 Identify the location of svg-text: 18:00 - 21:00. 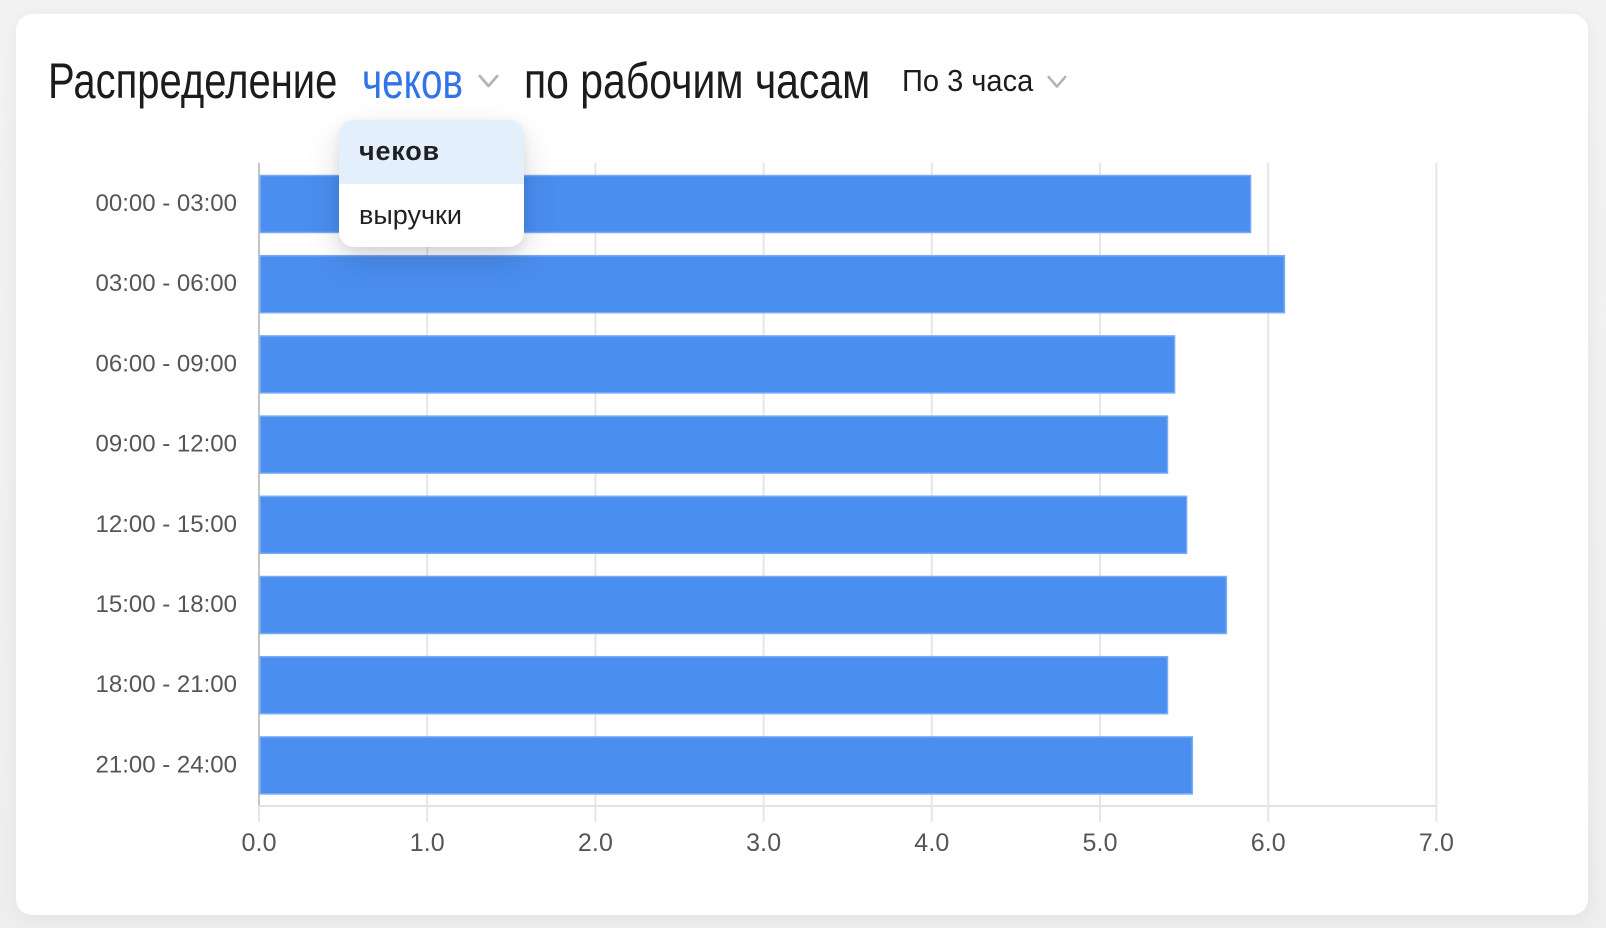
(166, 684).